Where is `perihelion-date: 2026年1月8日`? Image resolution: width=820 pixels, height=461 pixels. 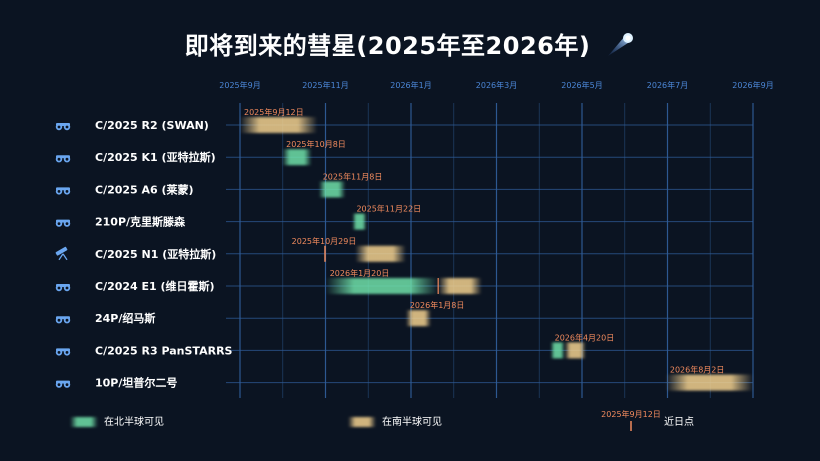
perihelion-date: 2026年1月8日 is located at coordinates (437, 305).